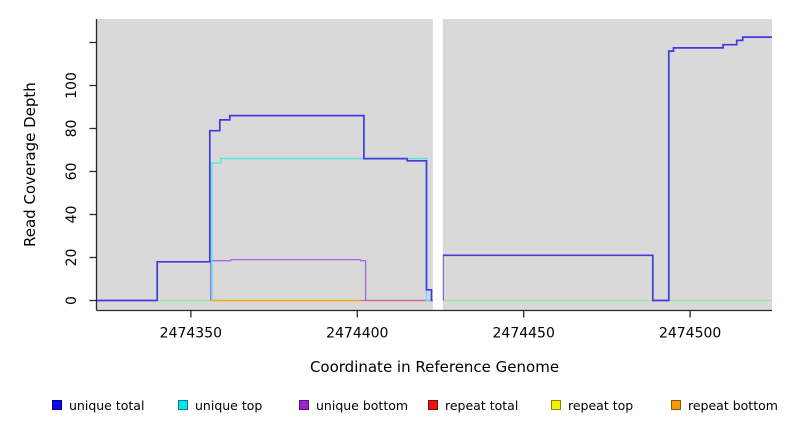 This screenshot has height=432, width=792. What do you see at coordinates (524, 334) in the screenshot?
I see `x-tick-label-2474450: 2474450` at bounding box center [524, 334].